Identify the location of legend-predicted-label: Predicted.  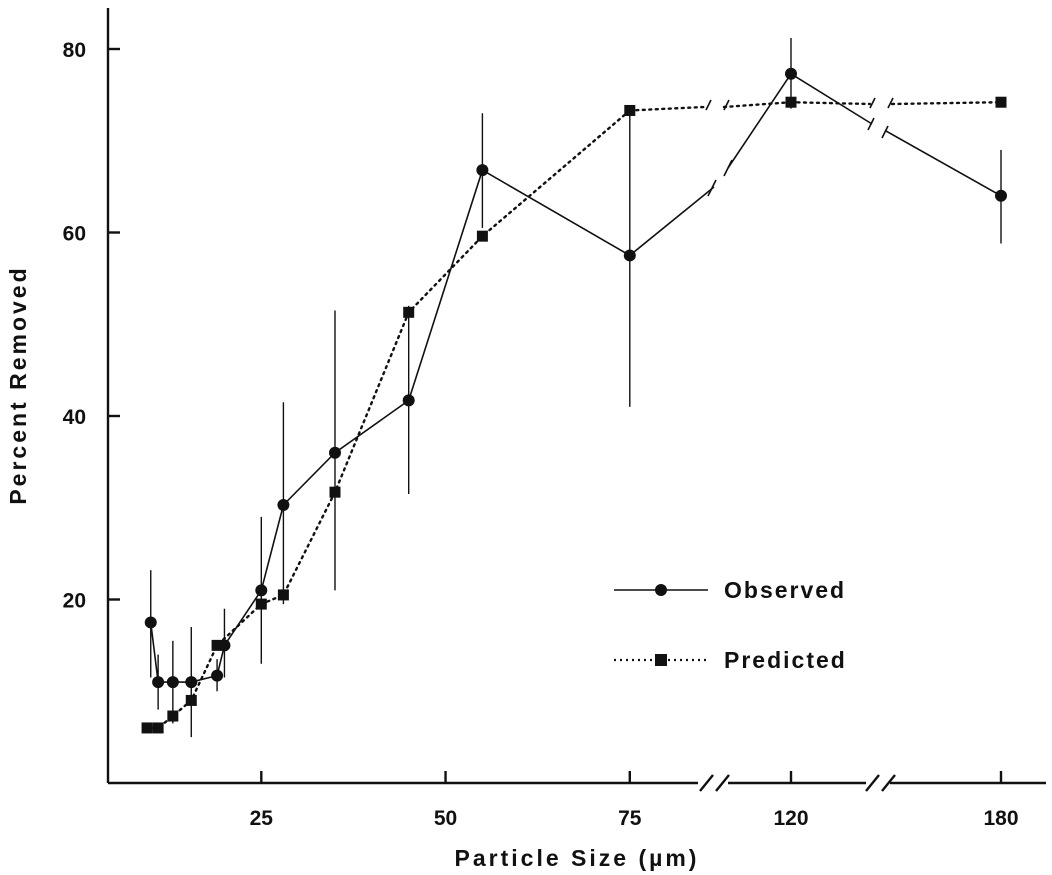
(785, 660).